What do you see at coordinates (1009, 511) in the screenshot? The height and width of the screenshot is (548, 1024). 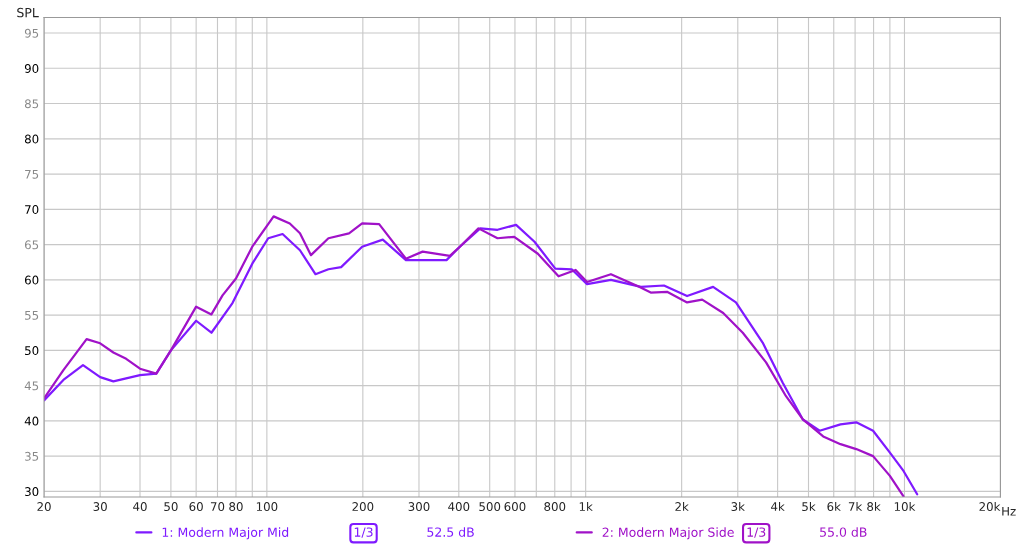 I see `x-axis-title: Hz` at bounding box center [1009, 511].